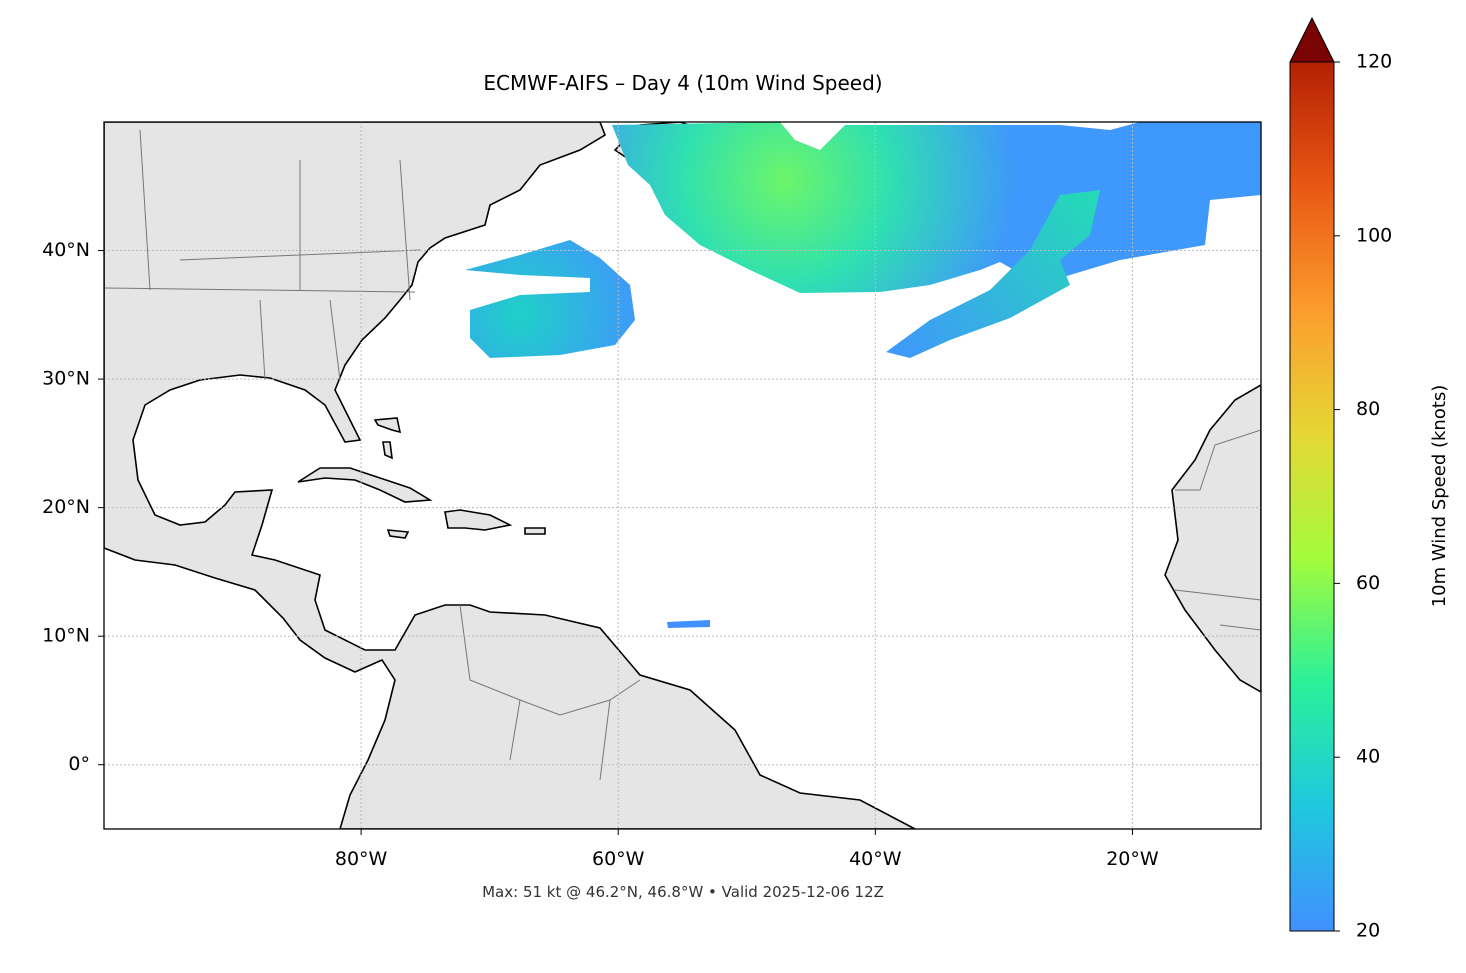 Image resolution: width=1466 pixels, height=973 pixels. What do you see at coordinates (1368, 931) in the screenshot?
I see `colorbar-tick-label: 20` at bounding box center [1368, 931].